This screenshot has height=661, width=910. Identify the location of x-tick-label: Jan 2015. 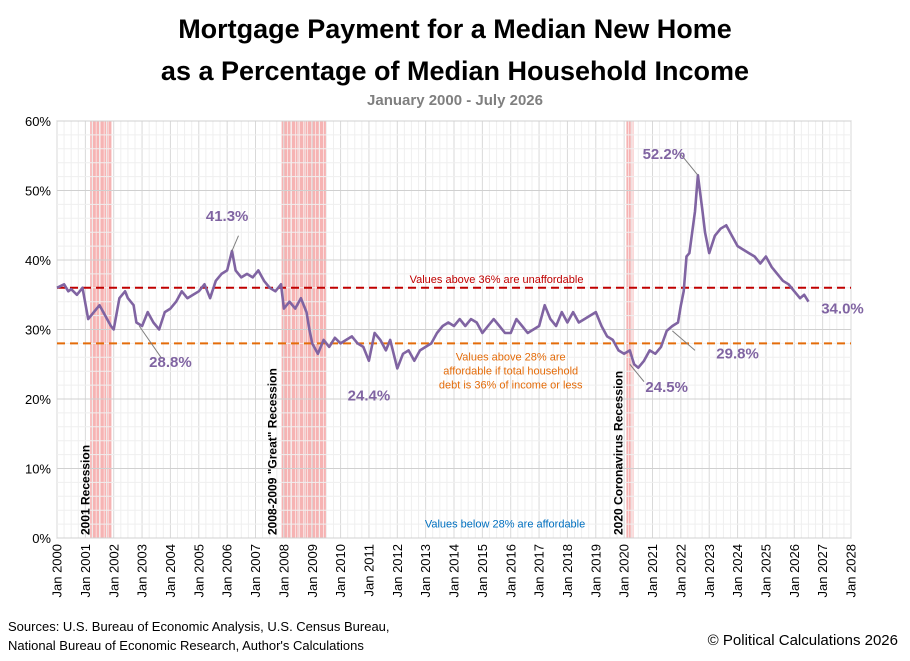
(482, 571).